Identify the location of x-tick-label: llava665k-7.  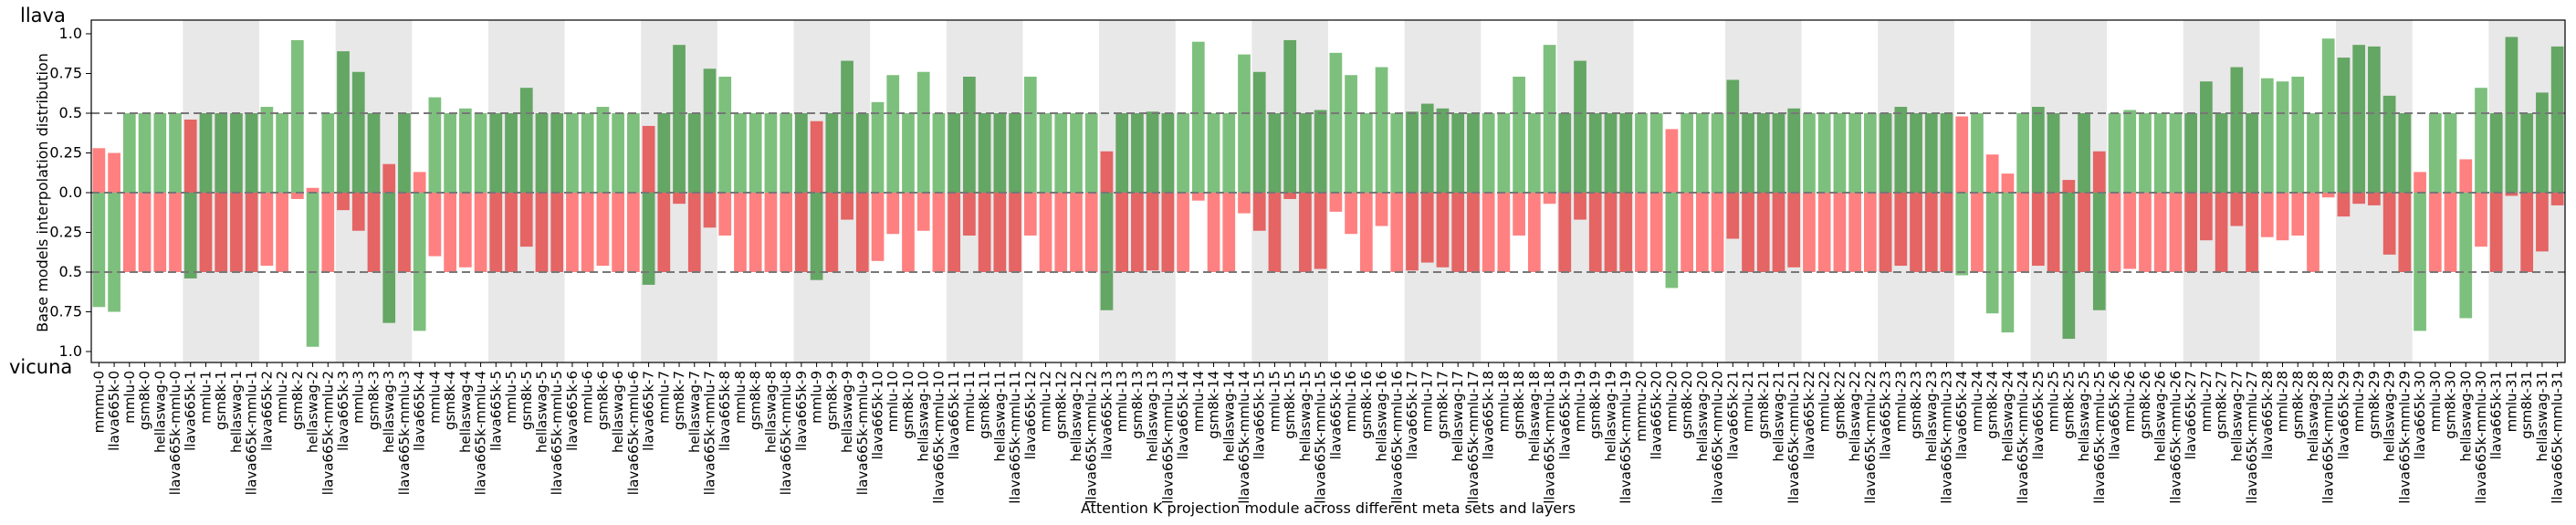
(649, 411).